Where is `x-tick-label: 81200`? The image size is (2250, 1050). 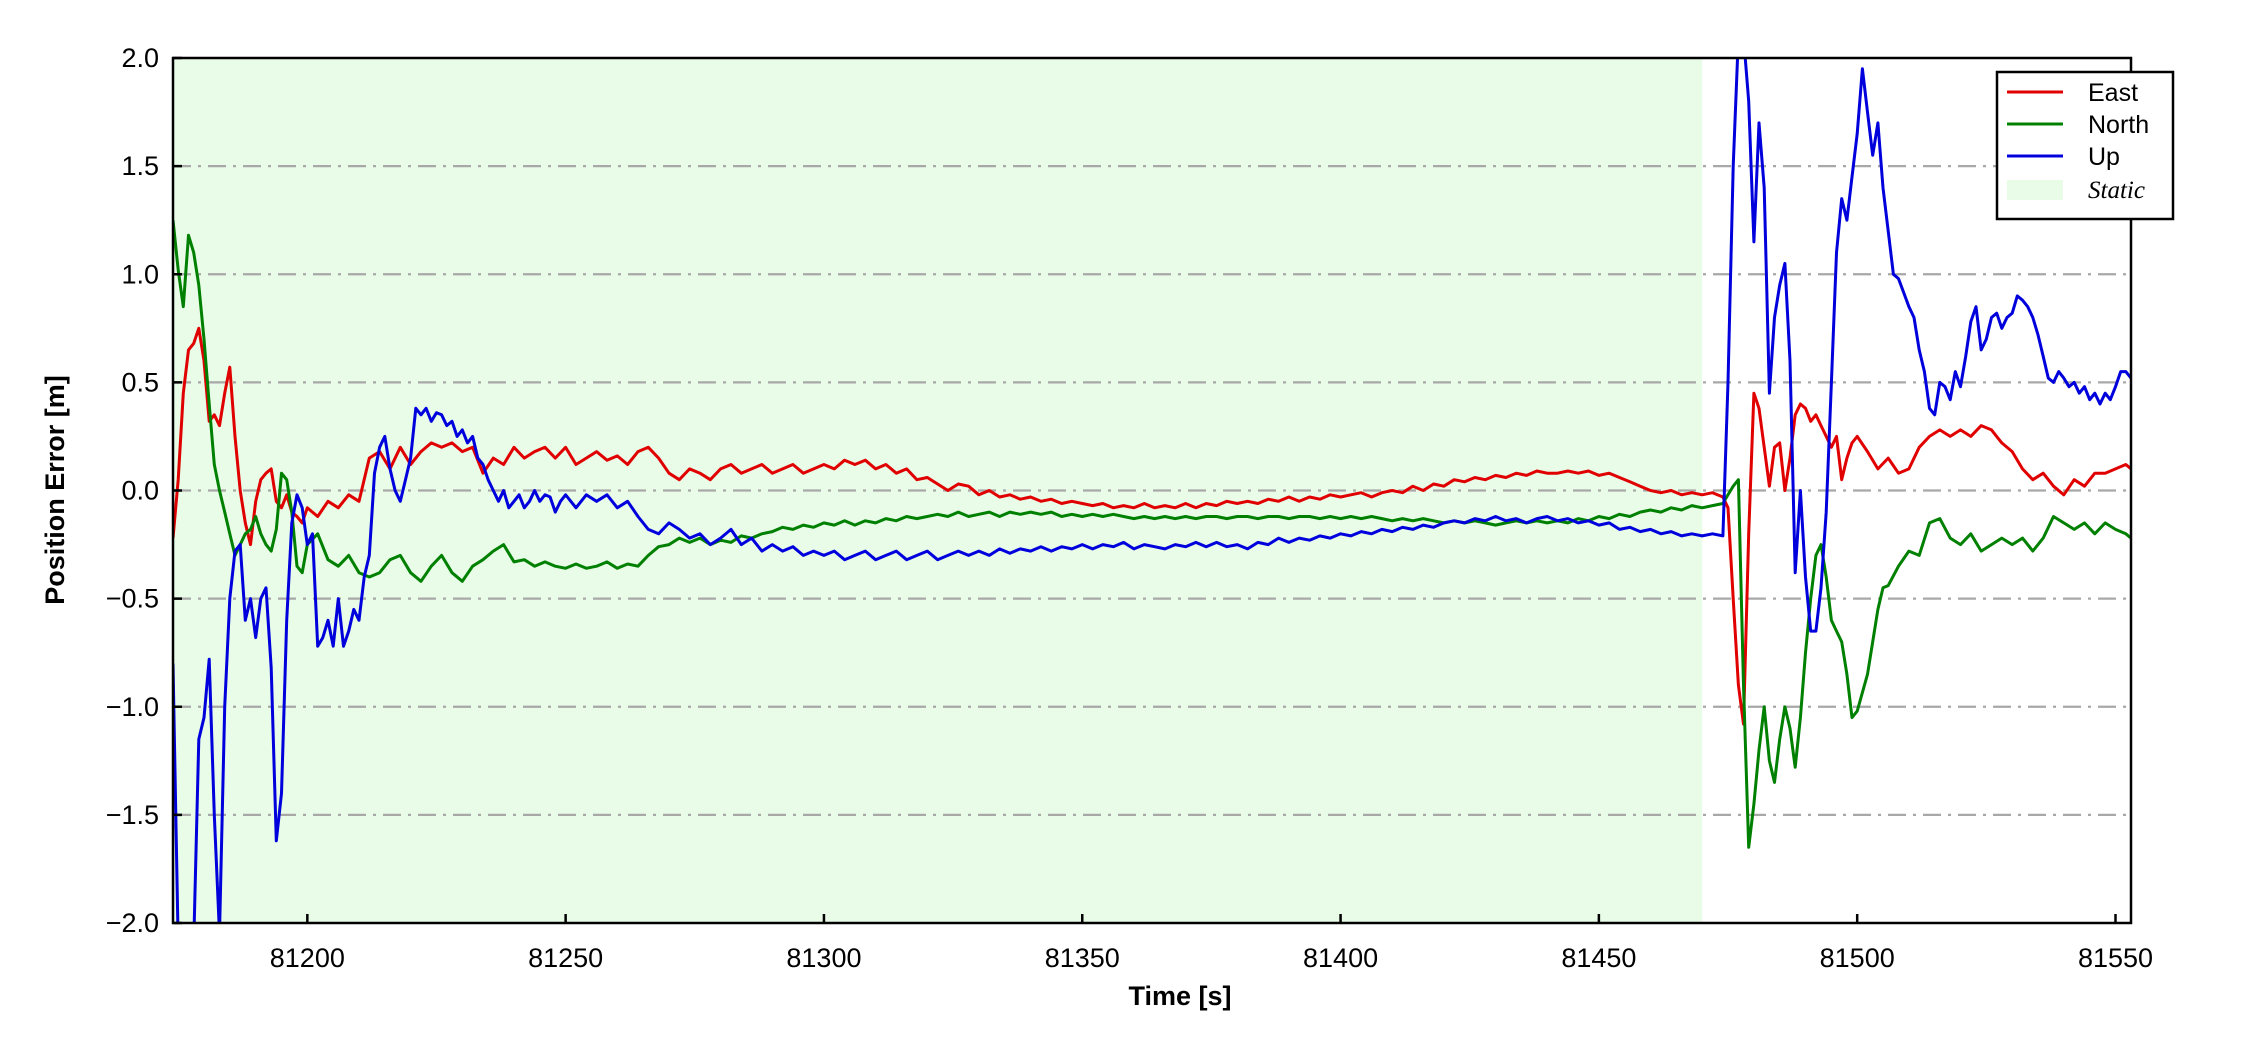 x-tick-label: 81200 is located at coordinates (307, 958).